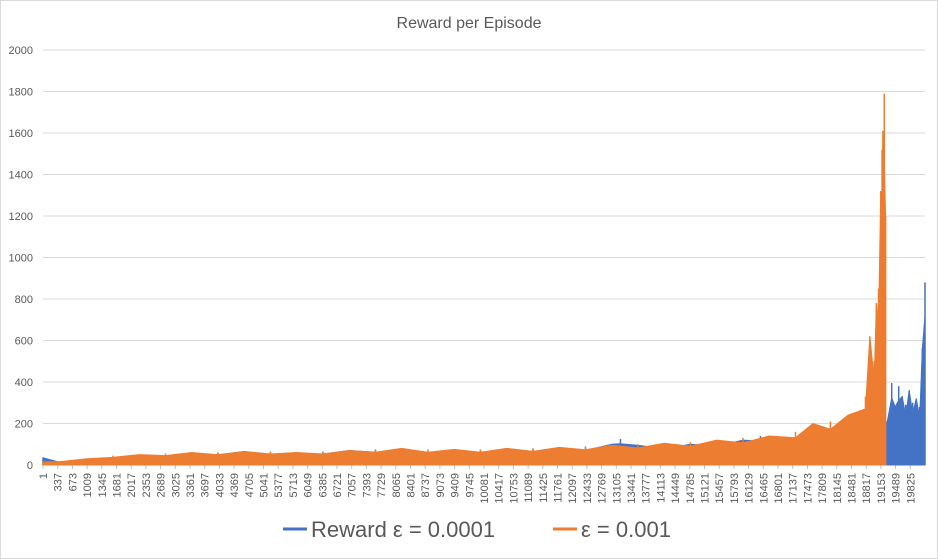 Image resolution: width=938 pixels, height=559 pixels. Describe the element at coordinates (750, 488) in the screenshot. I see `x-tick-label: 16129` at that location.